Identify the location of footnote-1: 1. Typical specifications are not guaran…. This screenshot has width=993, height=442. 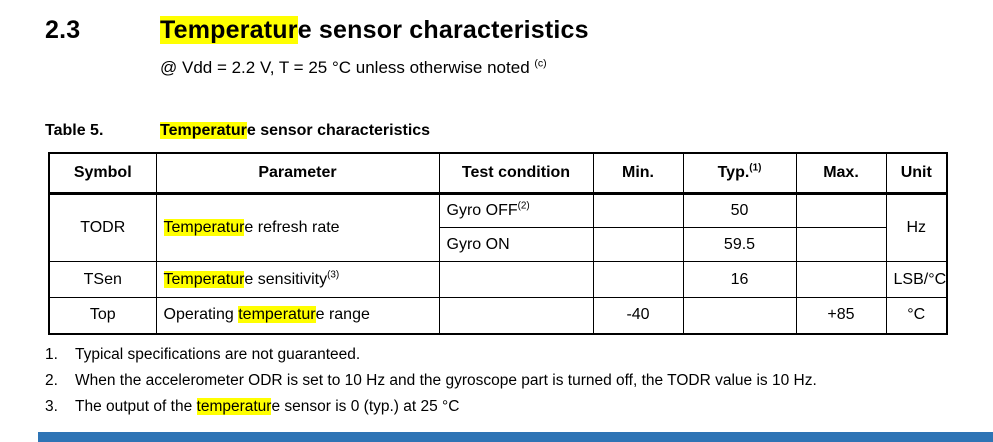
(519, 354).